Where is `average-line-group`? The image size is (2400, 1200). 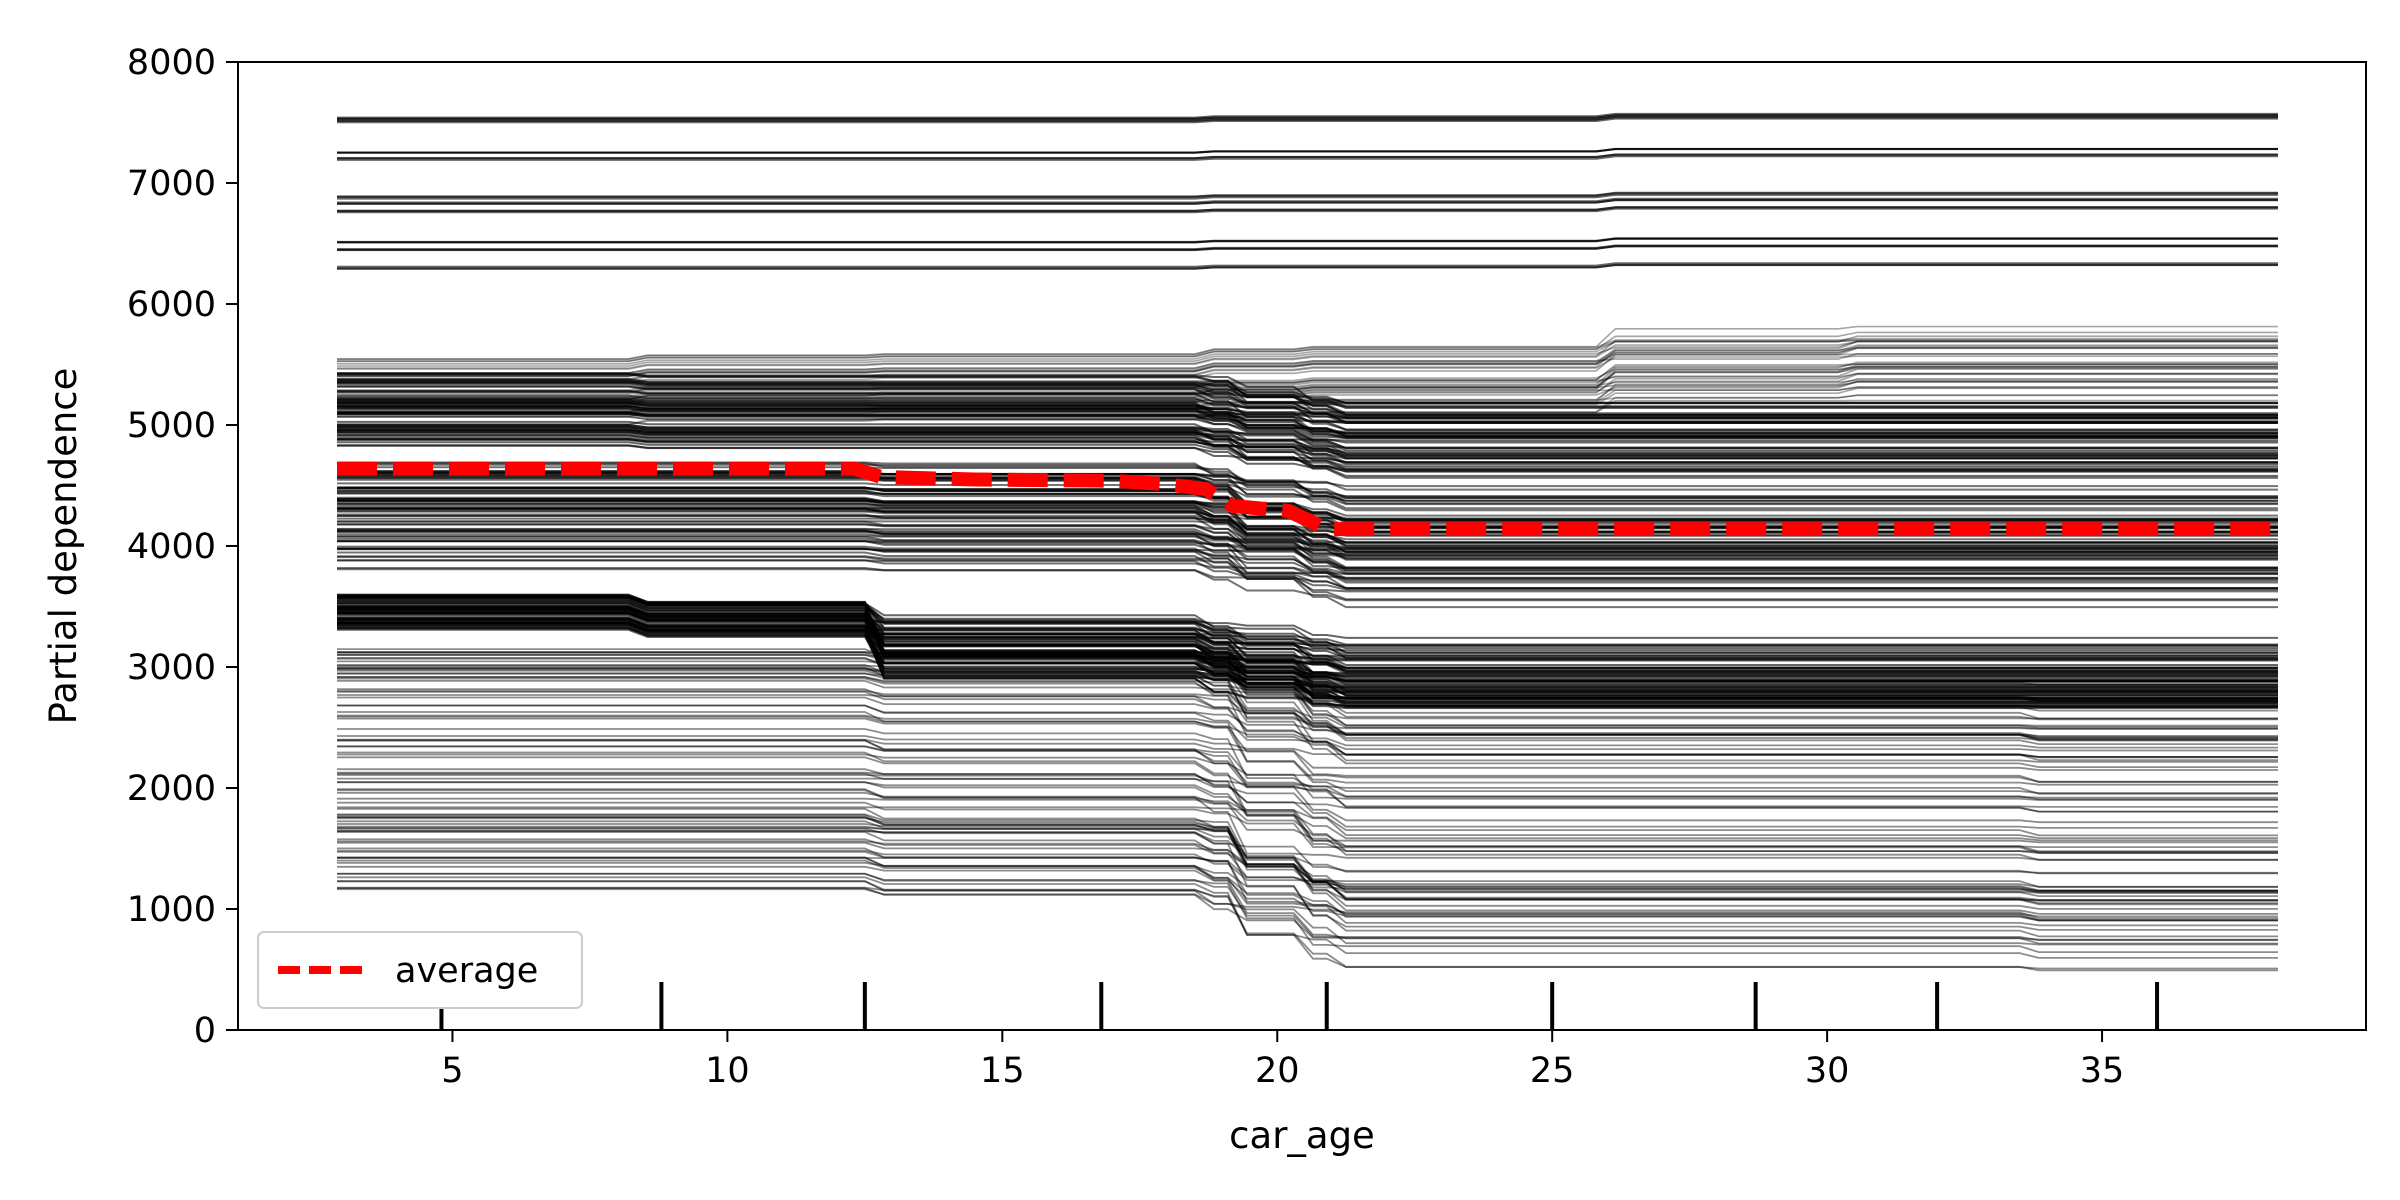 average-line-group is located at coordinates (1307, 499).